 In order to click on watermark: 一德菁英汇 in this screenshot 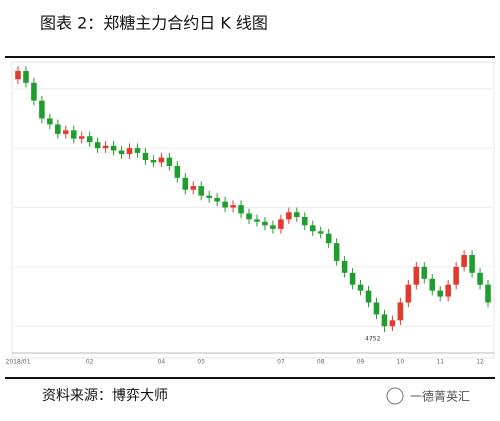, I will do `click(440, 396)`.